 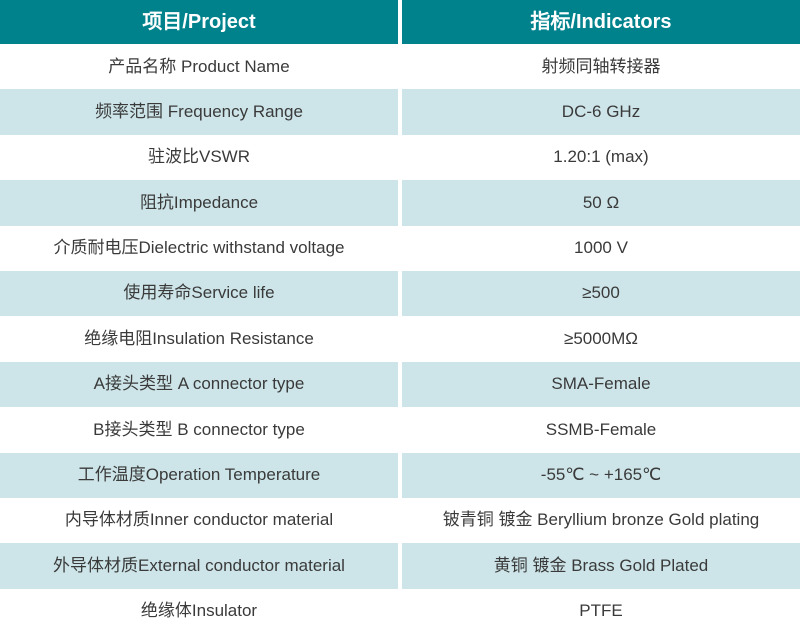 What do you see at coordinates (601, 248) in the screenshot?
I see `indicator-cell: 1000 V` at bounding box center [601, 248].